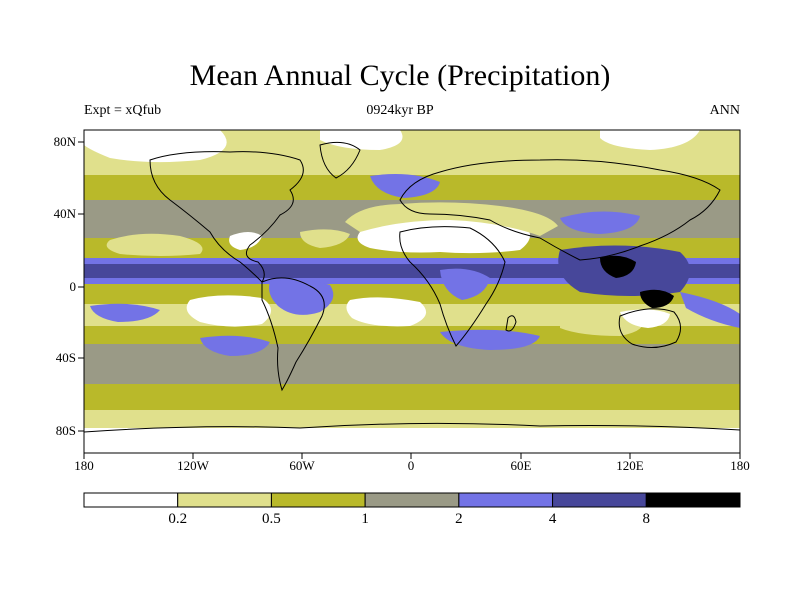  What do you see at coordinates (325, 238) in the screenshot?
I see `dry-n-atlantic` at bounding box center [325, 238].